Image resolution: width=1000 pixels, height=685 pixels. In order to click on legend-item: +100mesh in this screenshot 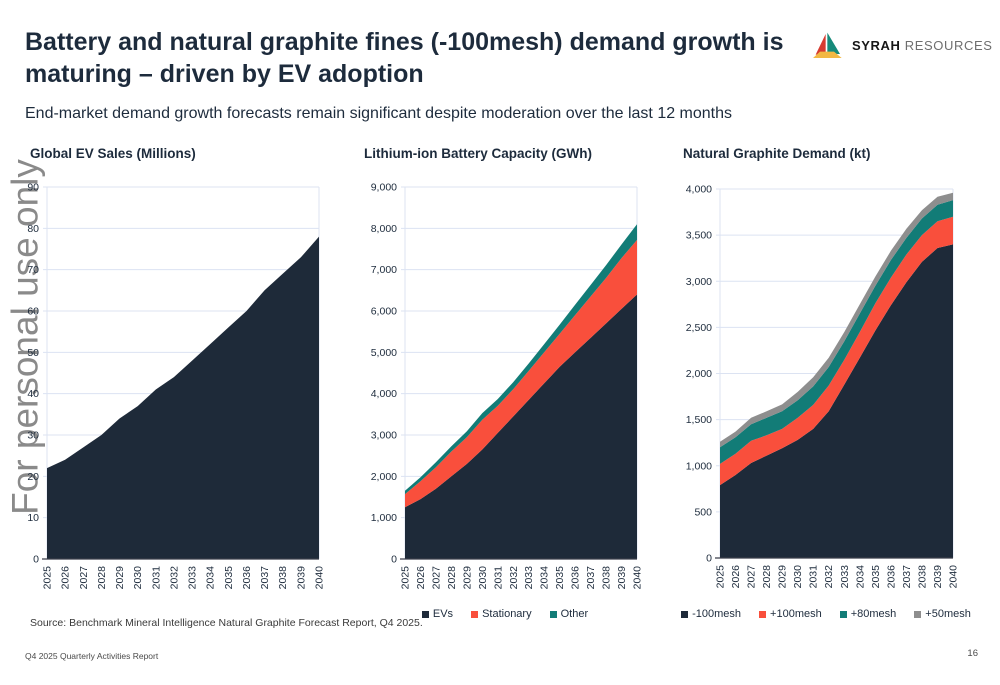, I will do `click(790, 614)`.